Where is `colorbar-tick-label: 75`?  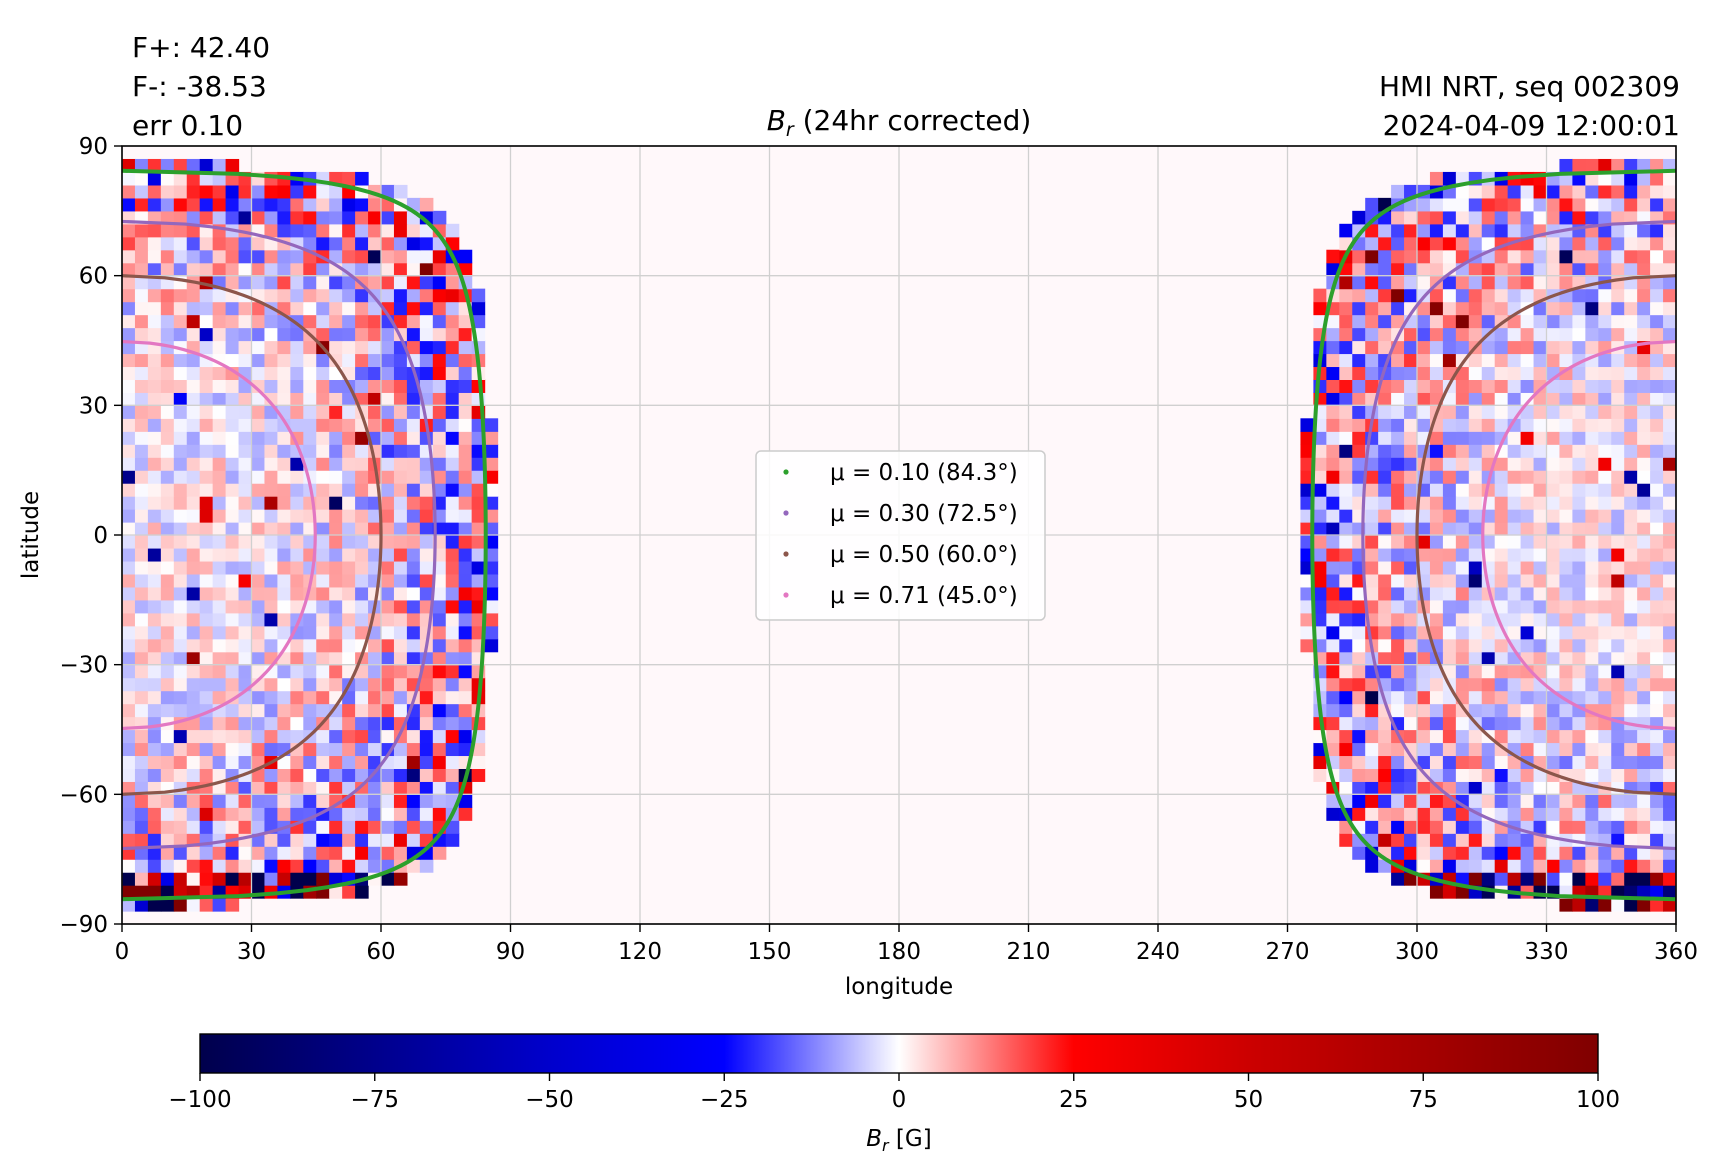
colorbar-tick-label: 75 is located at coordinates (1423, 1100).